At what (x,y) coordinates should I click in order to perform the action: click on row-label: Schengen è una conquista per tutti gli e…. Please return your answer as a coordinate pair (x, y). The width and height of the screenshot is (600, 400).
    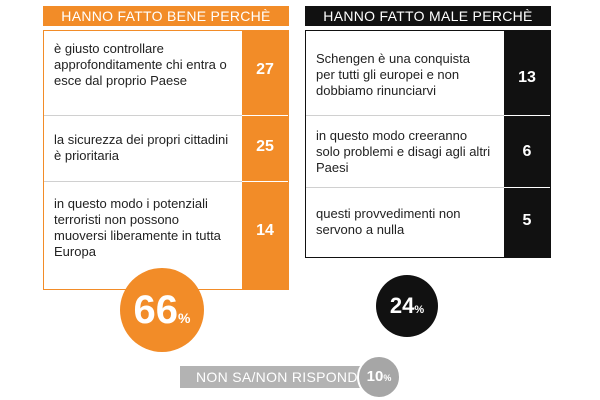
    Looking at the image, I should click on (393, 74).